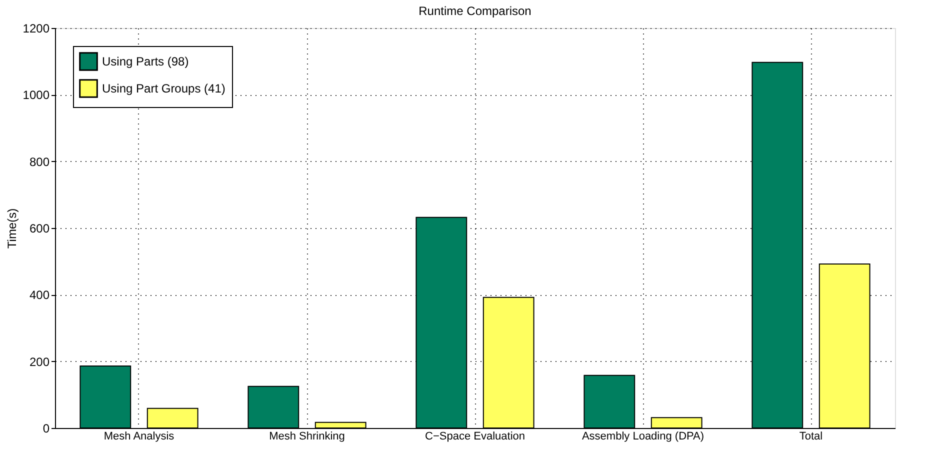 This screenshot has height=468, width=944. Describe the element at coordinates (36, 95) in the screenshot. I see `y-tick-label: 1000` at that location.